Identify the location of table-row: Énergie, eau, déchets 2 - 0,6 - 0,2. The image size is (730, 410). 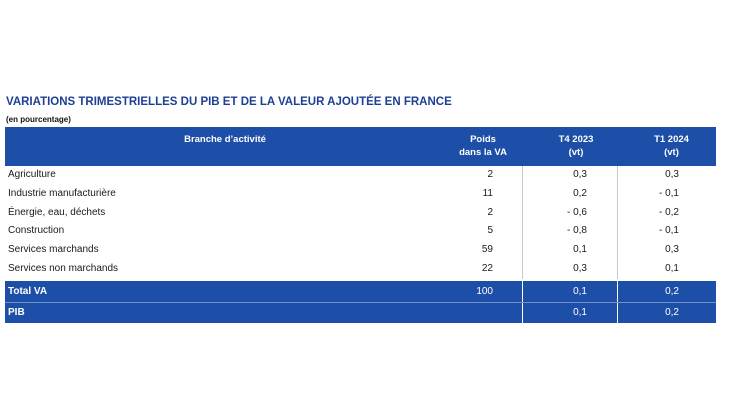
(360, 213).